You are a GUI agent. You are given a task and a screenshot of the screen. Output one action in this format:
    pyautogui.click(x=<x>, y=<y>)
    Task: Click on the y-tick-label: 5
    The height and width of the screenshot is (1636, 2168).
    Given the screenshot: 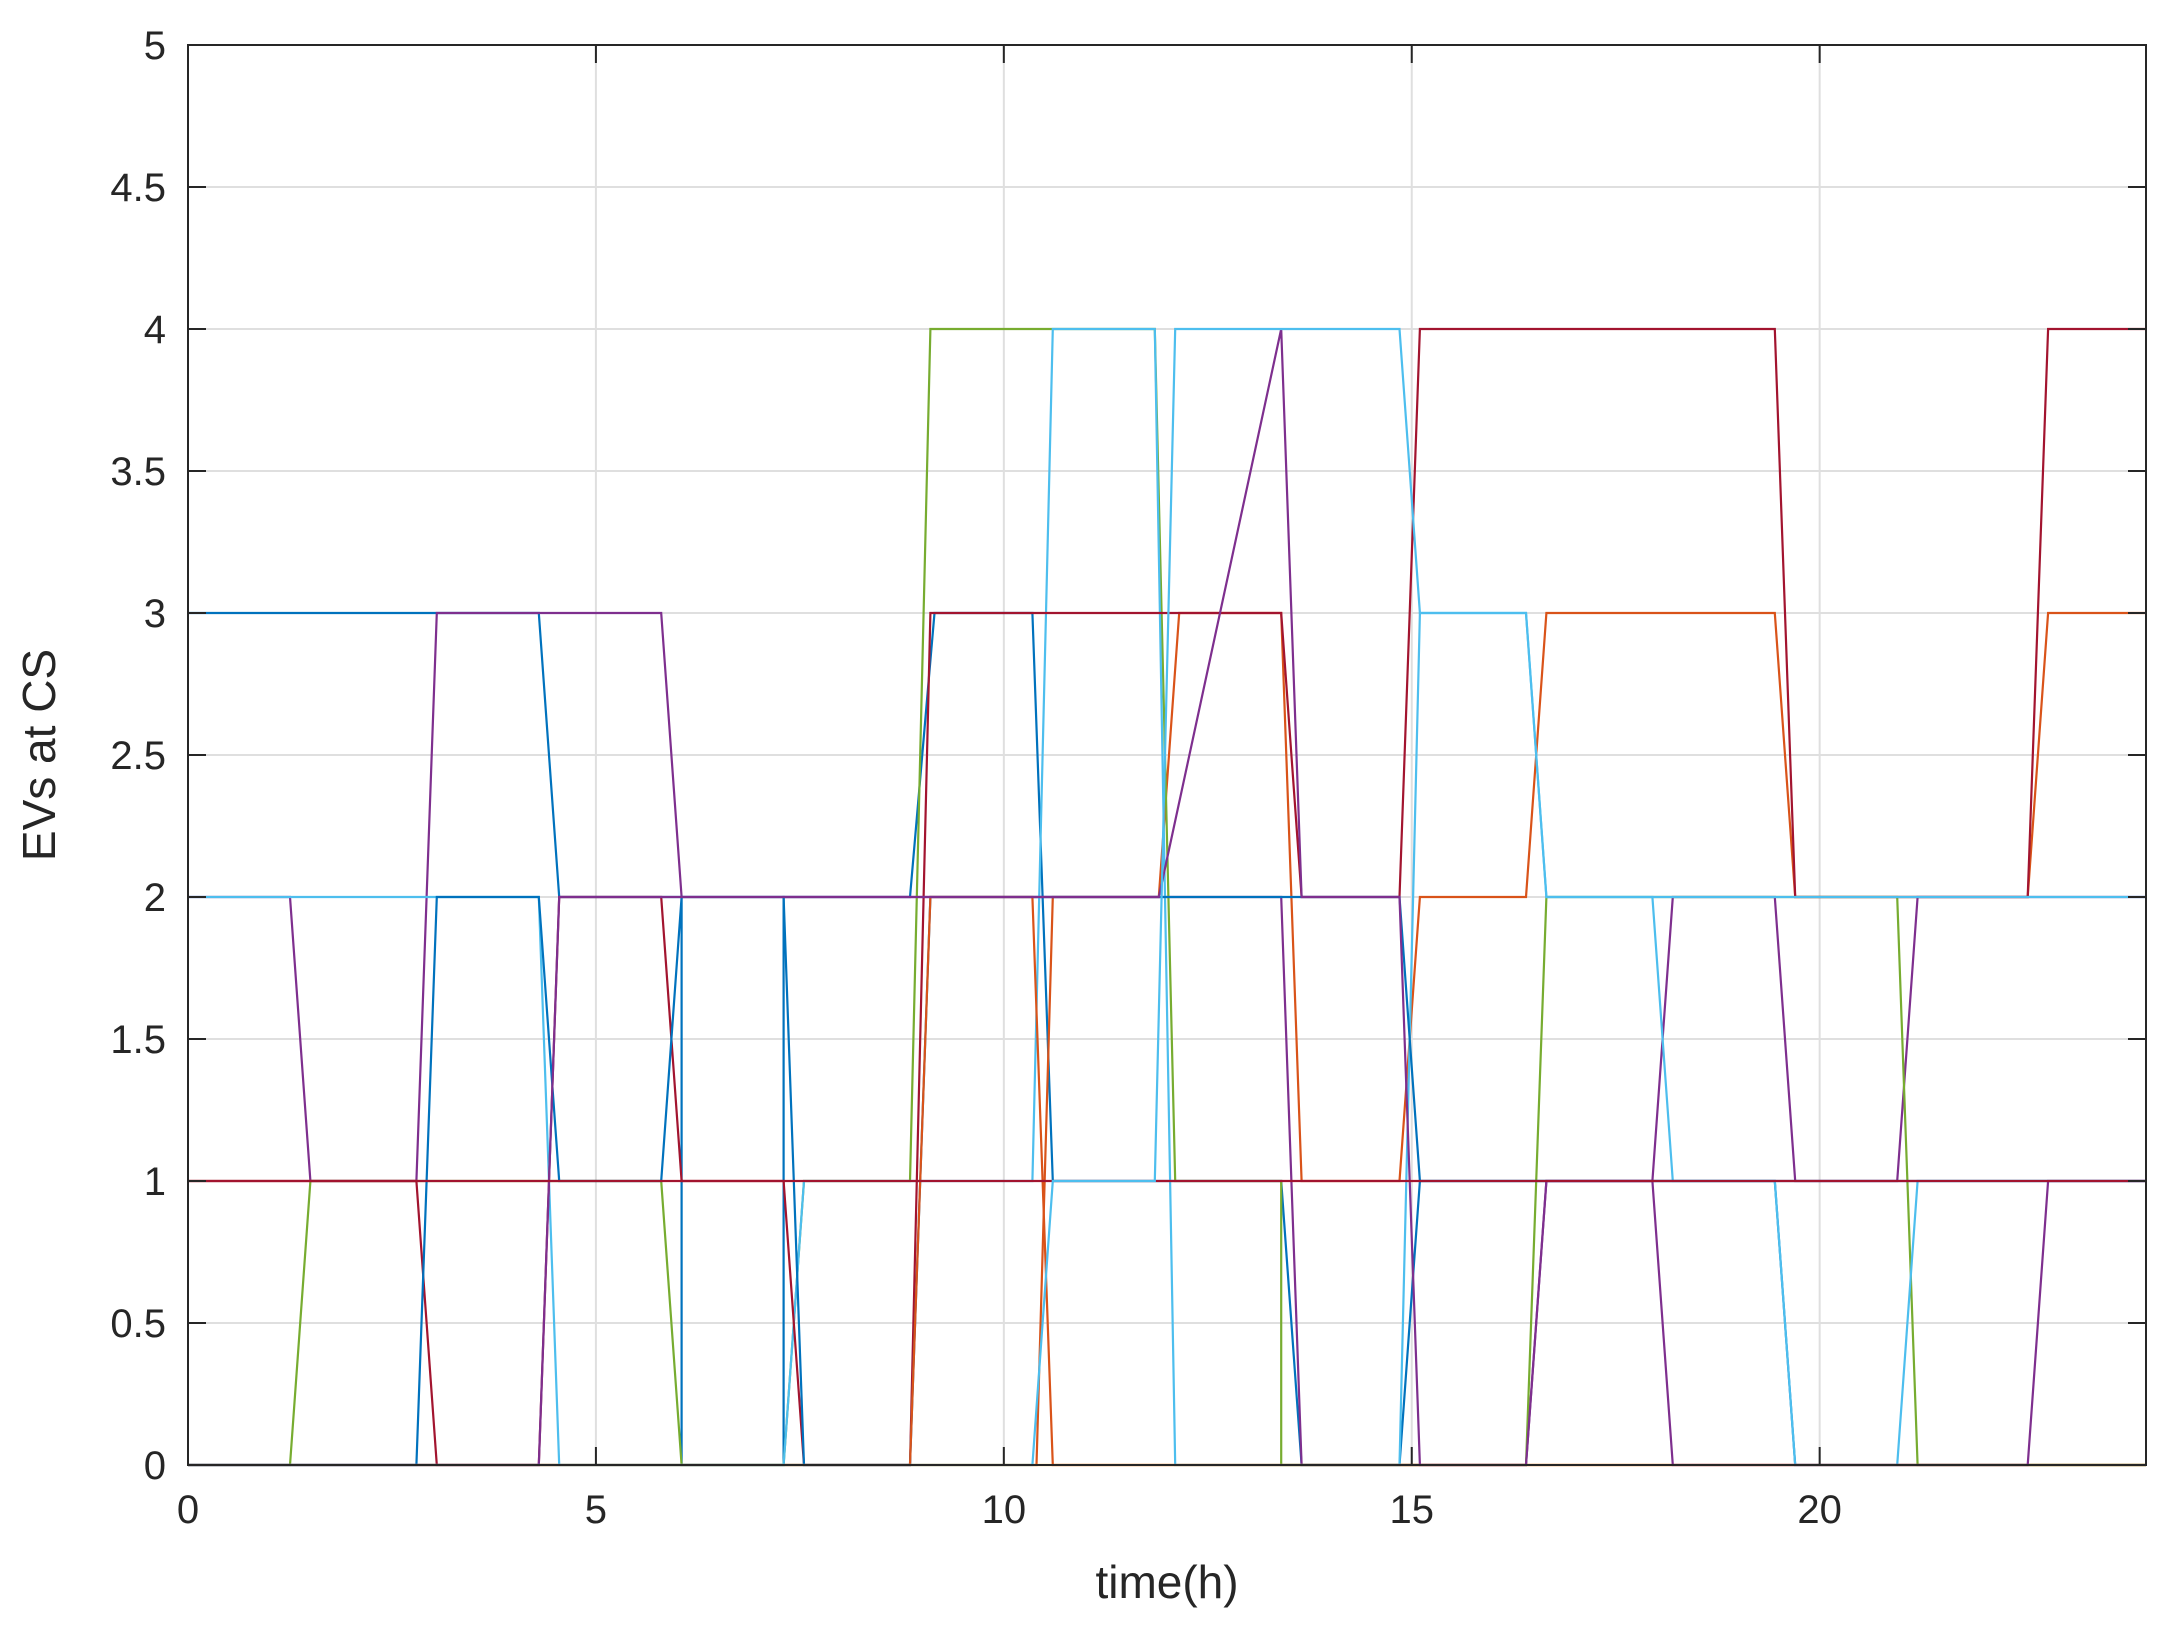 What is the action you would take?
    pyautogui.click(x=155, y=46)
    